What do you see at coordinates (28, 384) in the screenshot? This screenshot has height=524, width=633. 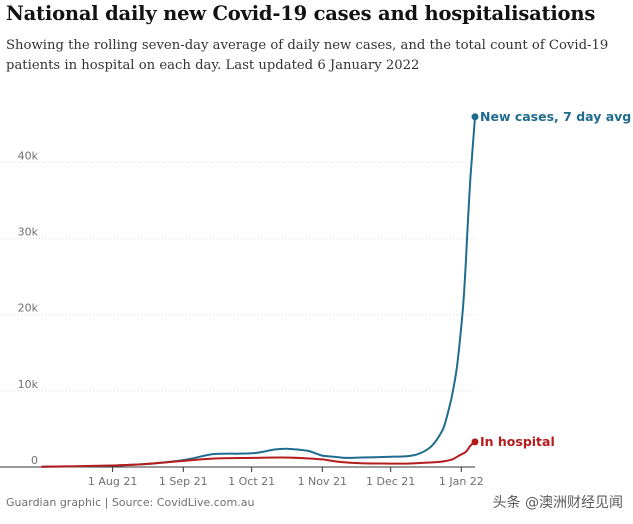 I see `y-tick-label: 10k` at bounding box center [28, 384].